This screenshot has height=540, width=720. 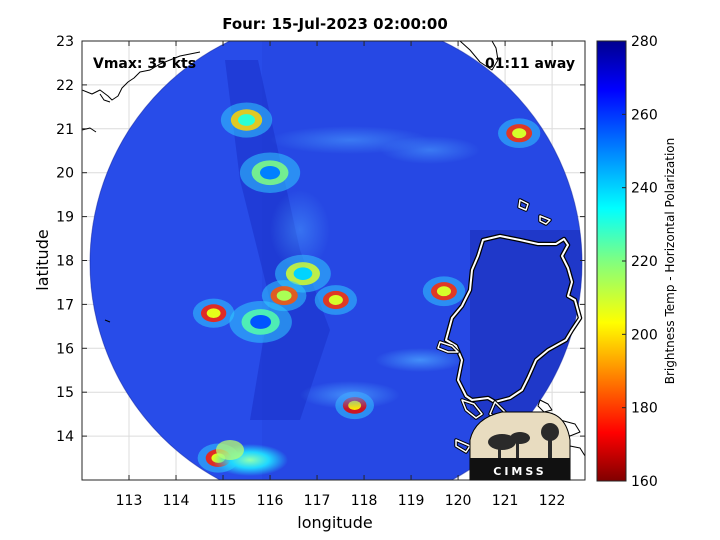 What do you see at coordinates (65, 437) in the screenshot?
I see `y-tick-label: 14` at bounding box center [65, 437].